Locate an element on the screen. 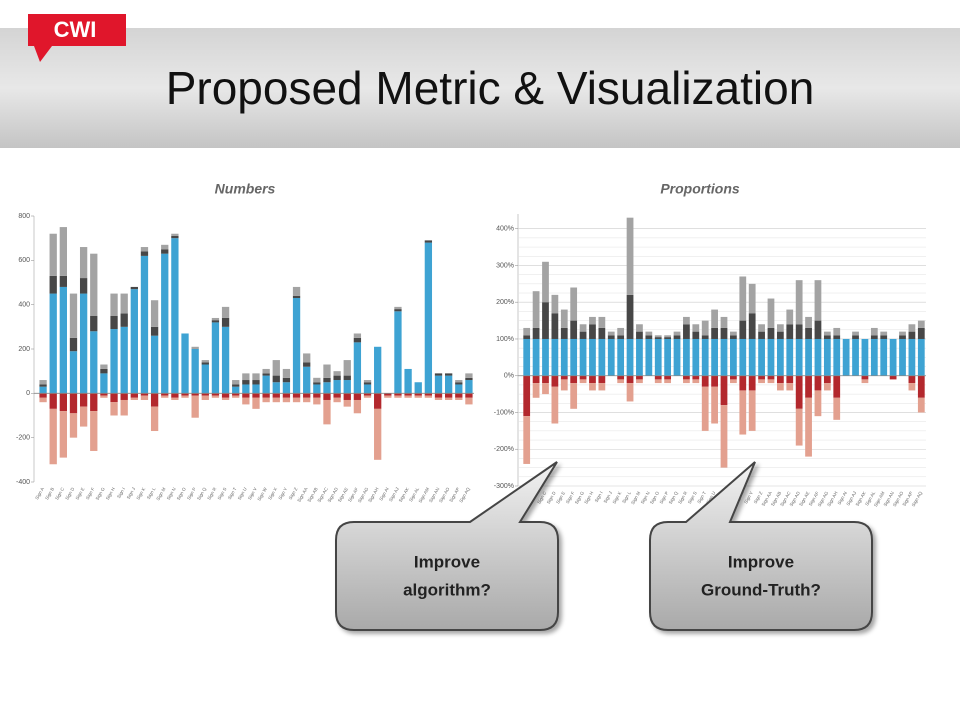 The width and height of the screenshot is (960, 725). callout-bubble is located at coordinates (447, 546).